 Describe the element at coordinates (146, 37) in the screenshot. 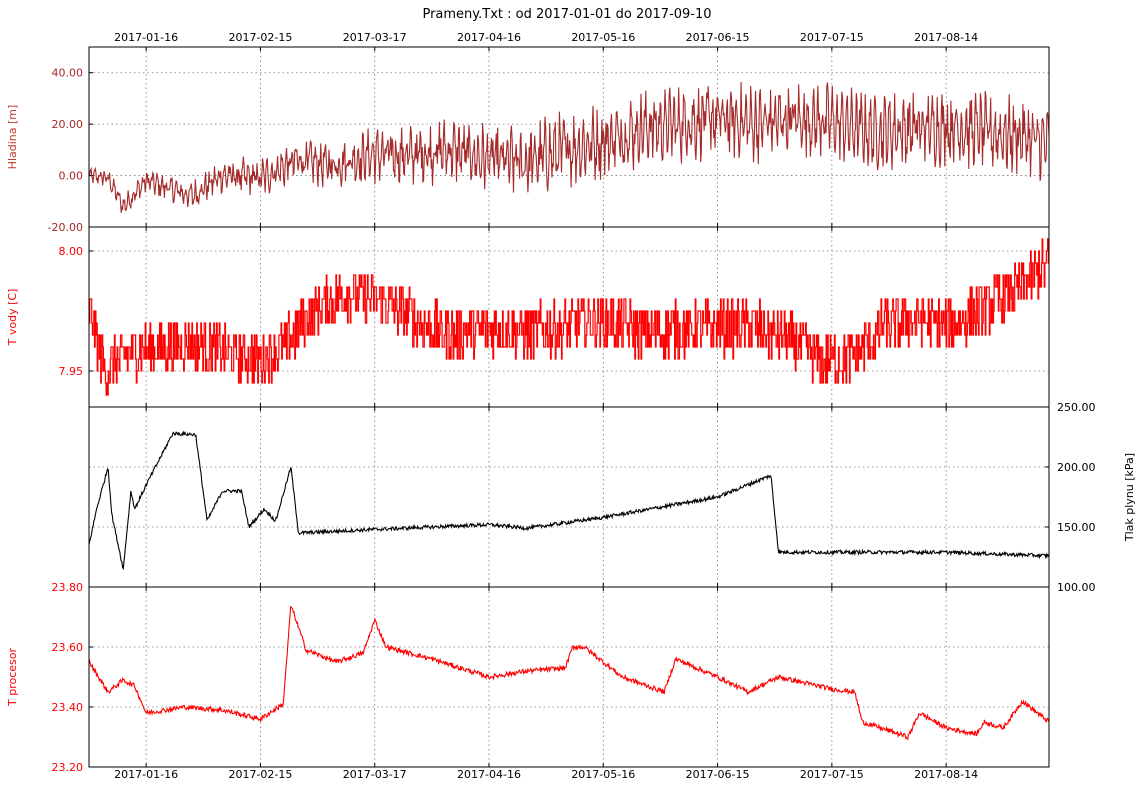

I see `top-date-tick-label: 2017-01-16` at that location.